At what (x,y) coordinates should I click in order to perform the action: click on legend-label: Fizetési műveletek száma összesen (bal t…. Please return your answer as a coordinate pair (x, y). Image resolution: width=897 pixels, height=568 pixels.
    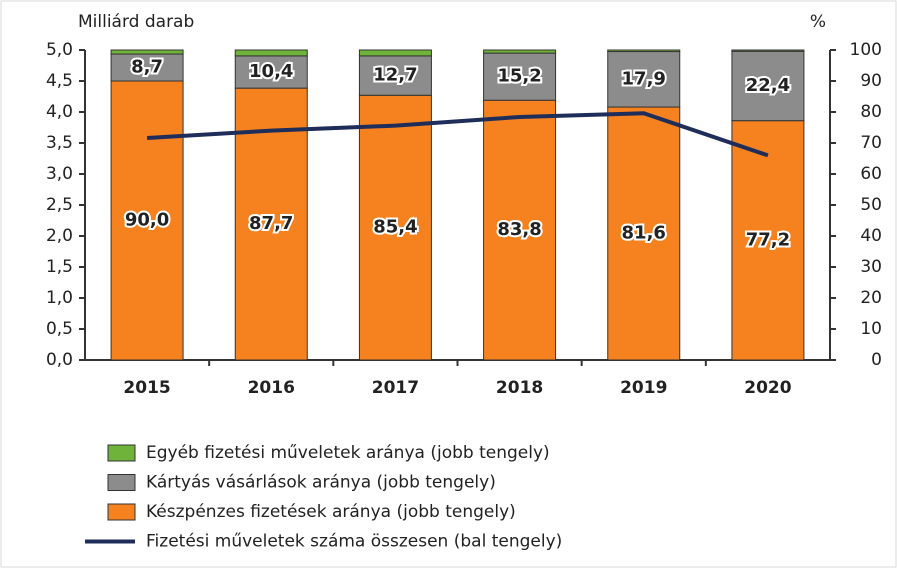
    Looking at the image, I should click on (354, 542).